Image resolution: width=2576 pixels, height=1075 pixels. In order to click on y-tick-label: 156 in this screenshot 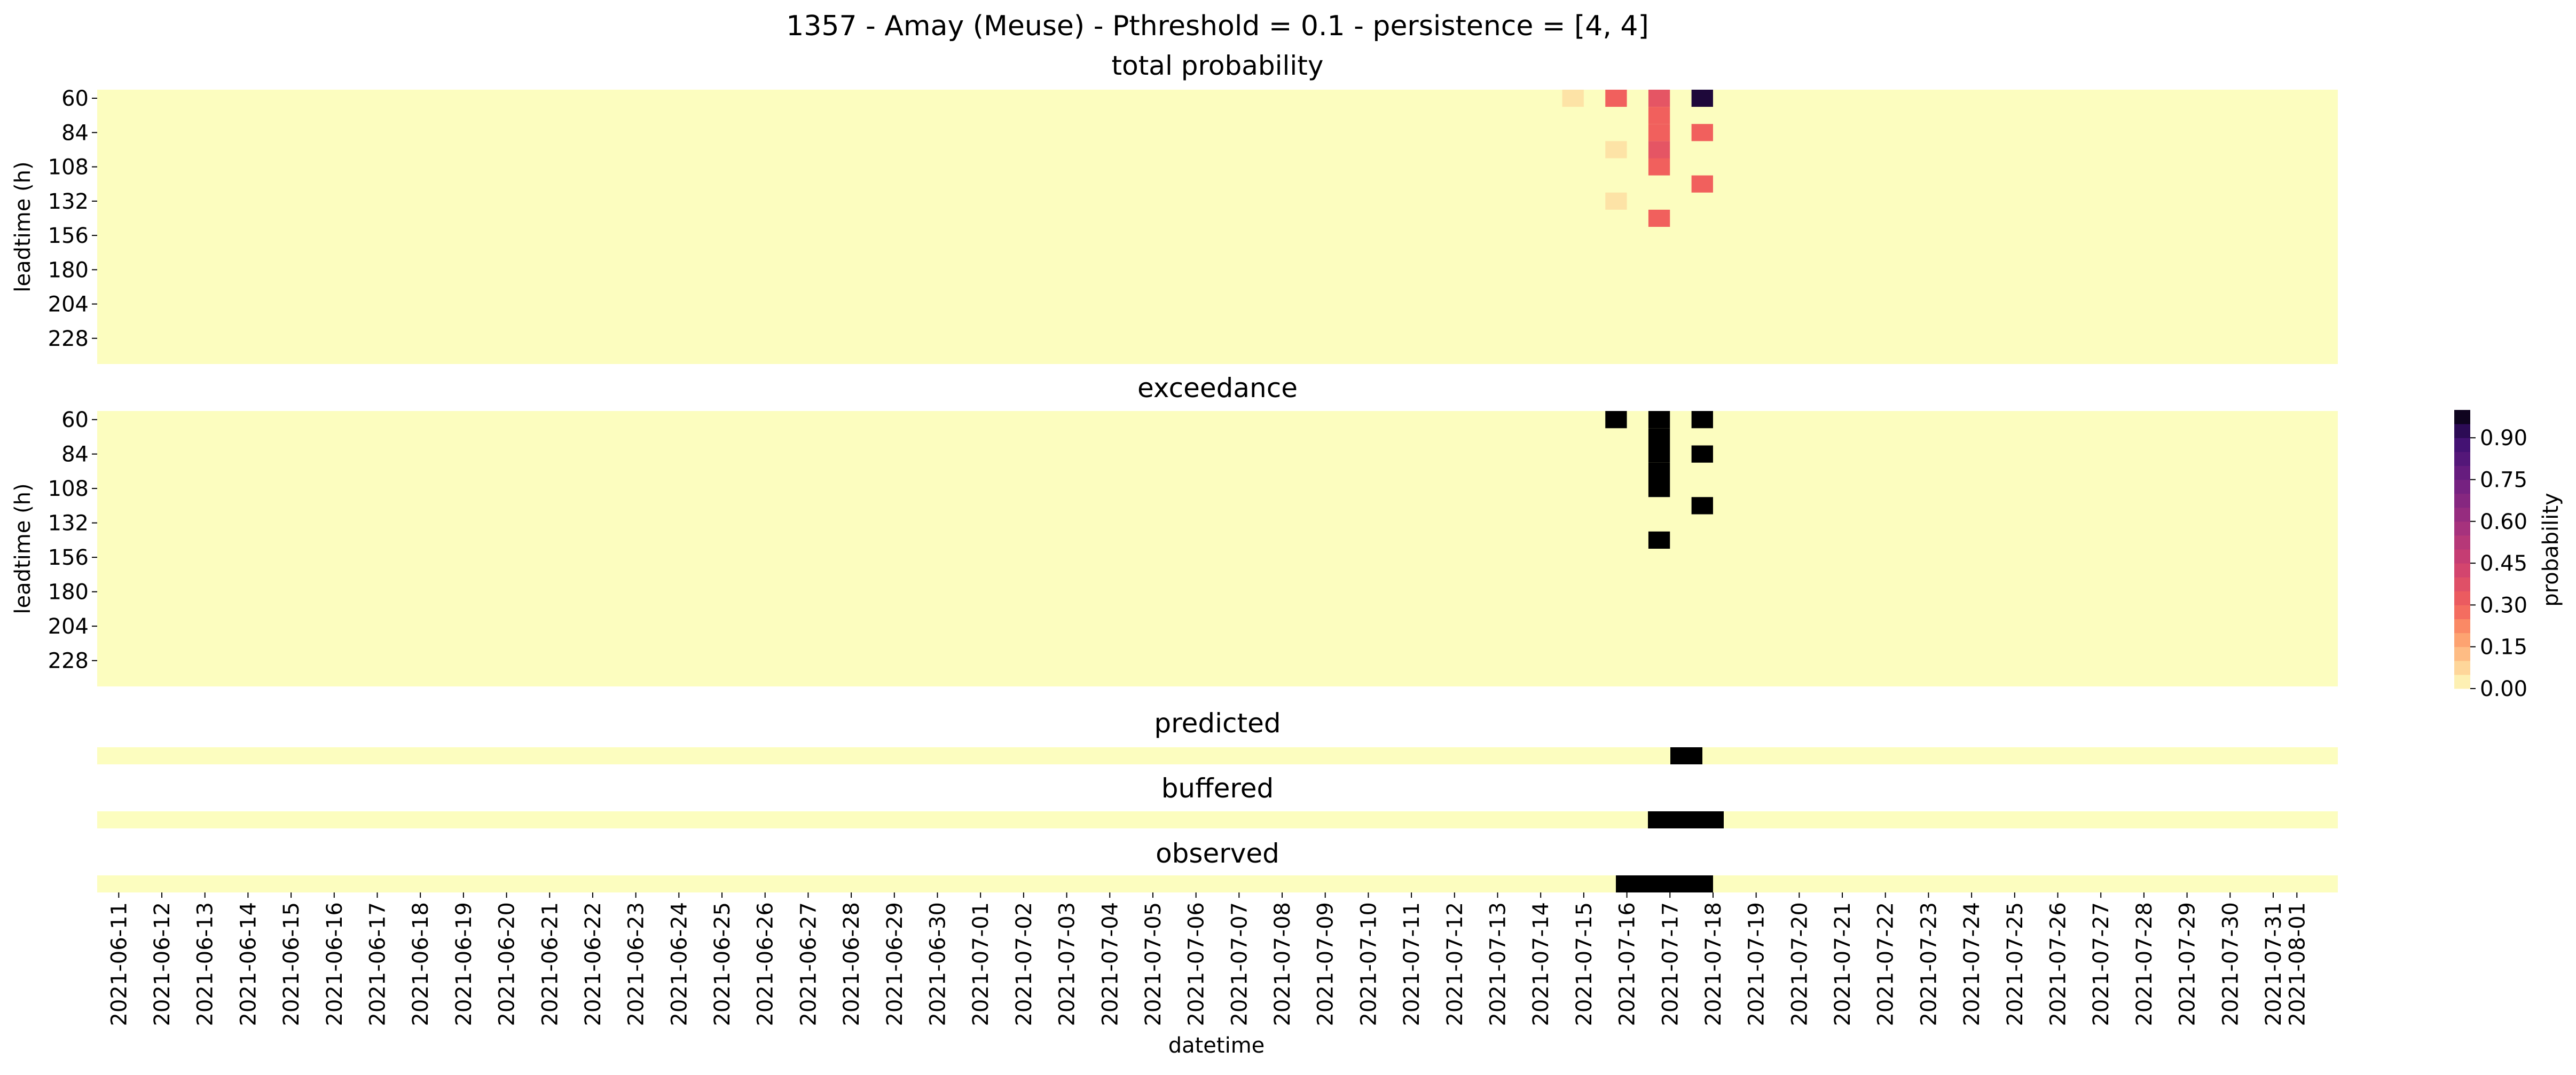, I will do `click(69, 236)`.